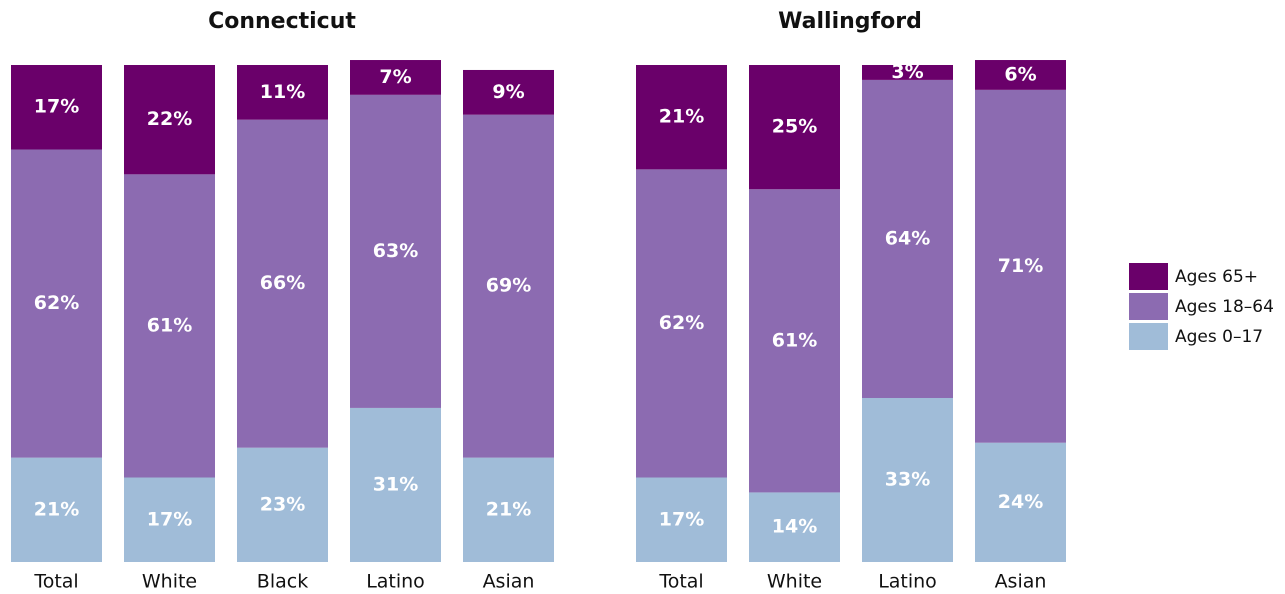 The height and width of the screenshot is (594, 1285). I want to click on data-label: 24%, so click(1020, 502).